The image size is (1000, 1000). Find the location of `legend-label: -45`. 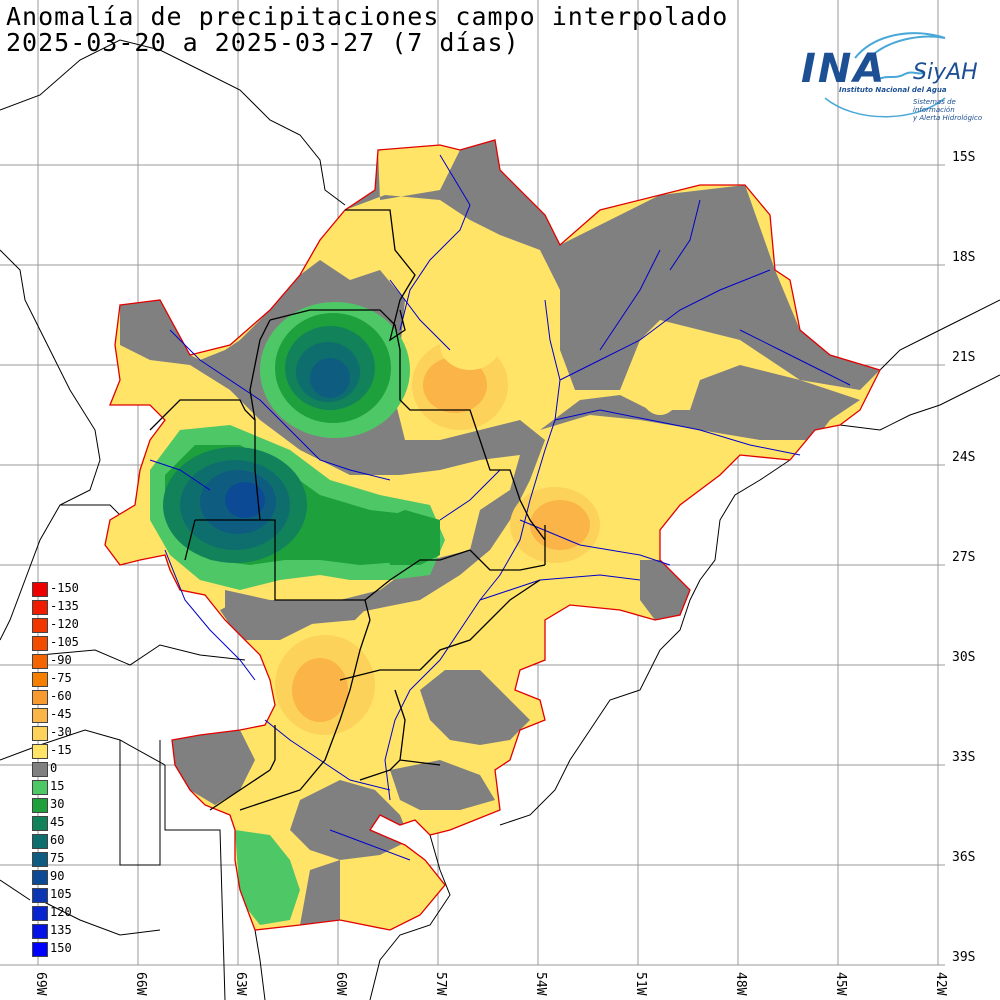

legend-label: -45 is located at coordinates (61, 714).